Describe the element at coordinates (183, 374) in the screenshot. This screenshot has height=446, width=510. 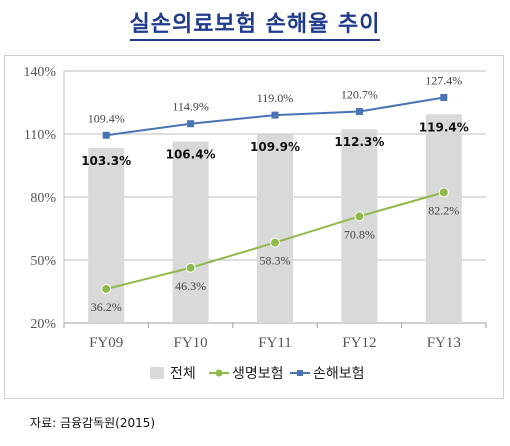
I see `legend-label-total: 전체` at that location.